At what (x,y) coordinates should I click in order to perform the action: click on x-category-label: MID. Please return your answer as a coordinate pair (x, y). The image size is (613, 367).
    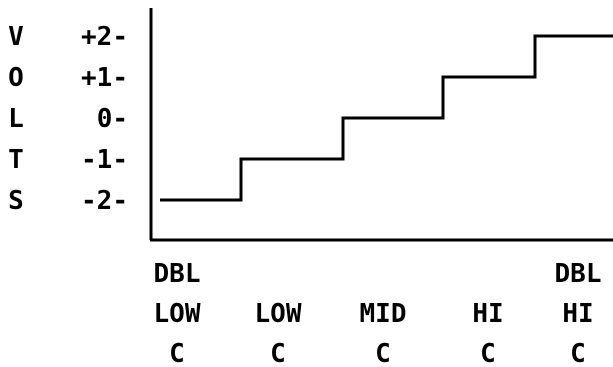
    Looking at the image, I should click on (383, 314).